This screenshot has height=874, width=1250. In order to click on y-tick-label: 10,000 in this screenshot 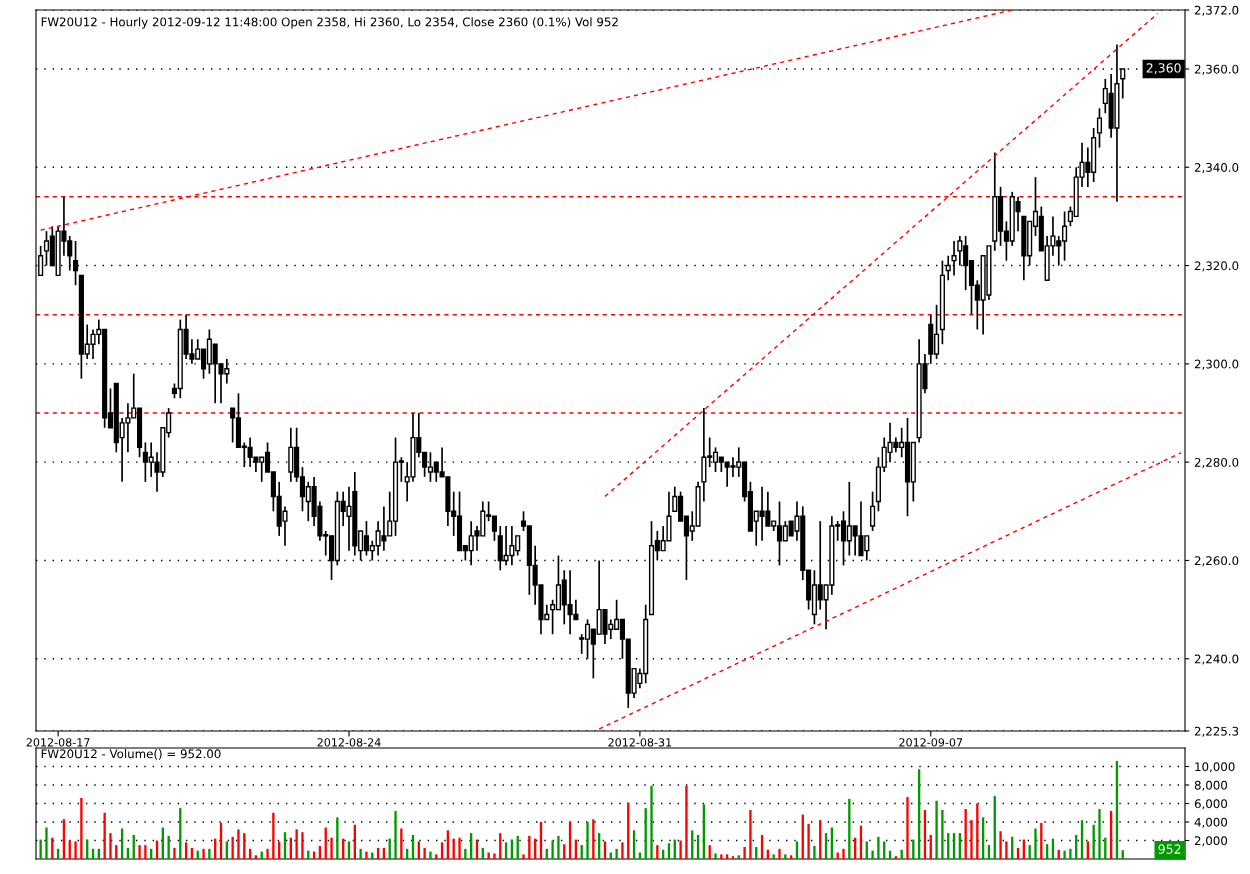, I will do `click(1215, 767)`.